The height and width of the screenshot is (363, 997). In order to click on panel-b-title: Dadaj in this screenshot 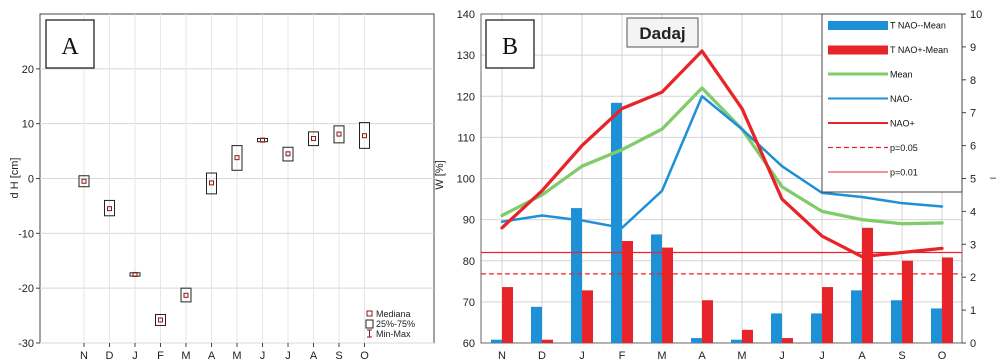, I will do `click(662, 33)`.